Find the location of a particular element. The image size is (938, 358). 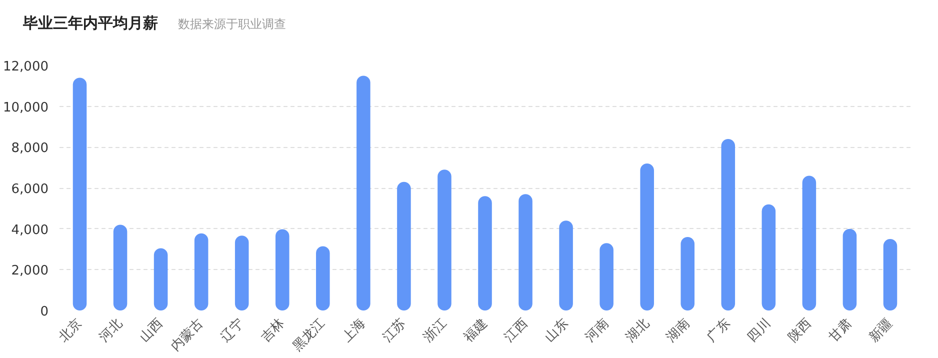

y-tick-label: 4,000 is located at coordinates (29, 230).